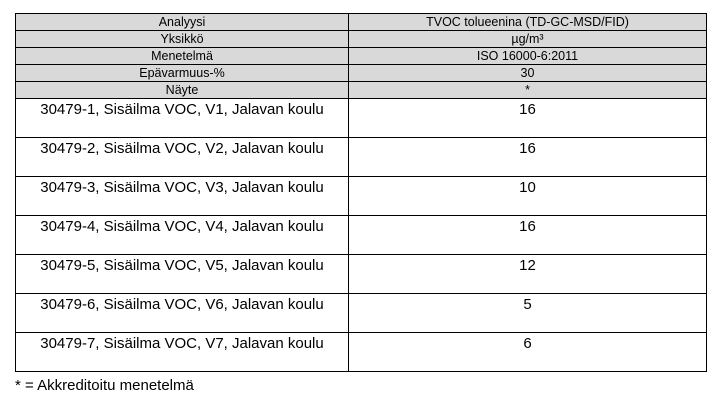 This screenshot has width=709, height=401. I want to click on header-label-sample: Näyte, so click(182, 90).